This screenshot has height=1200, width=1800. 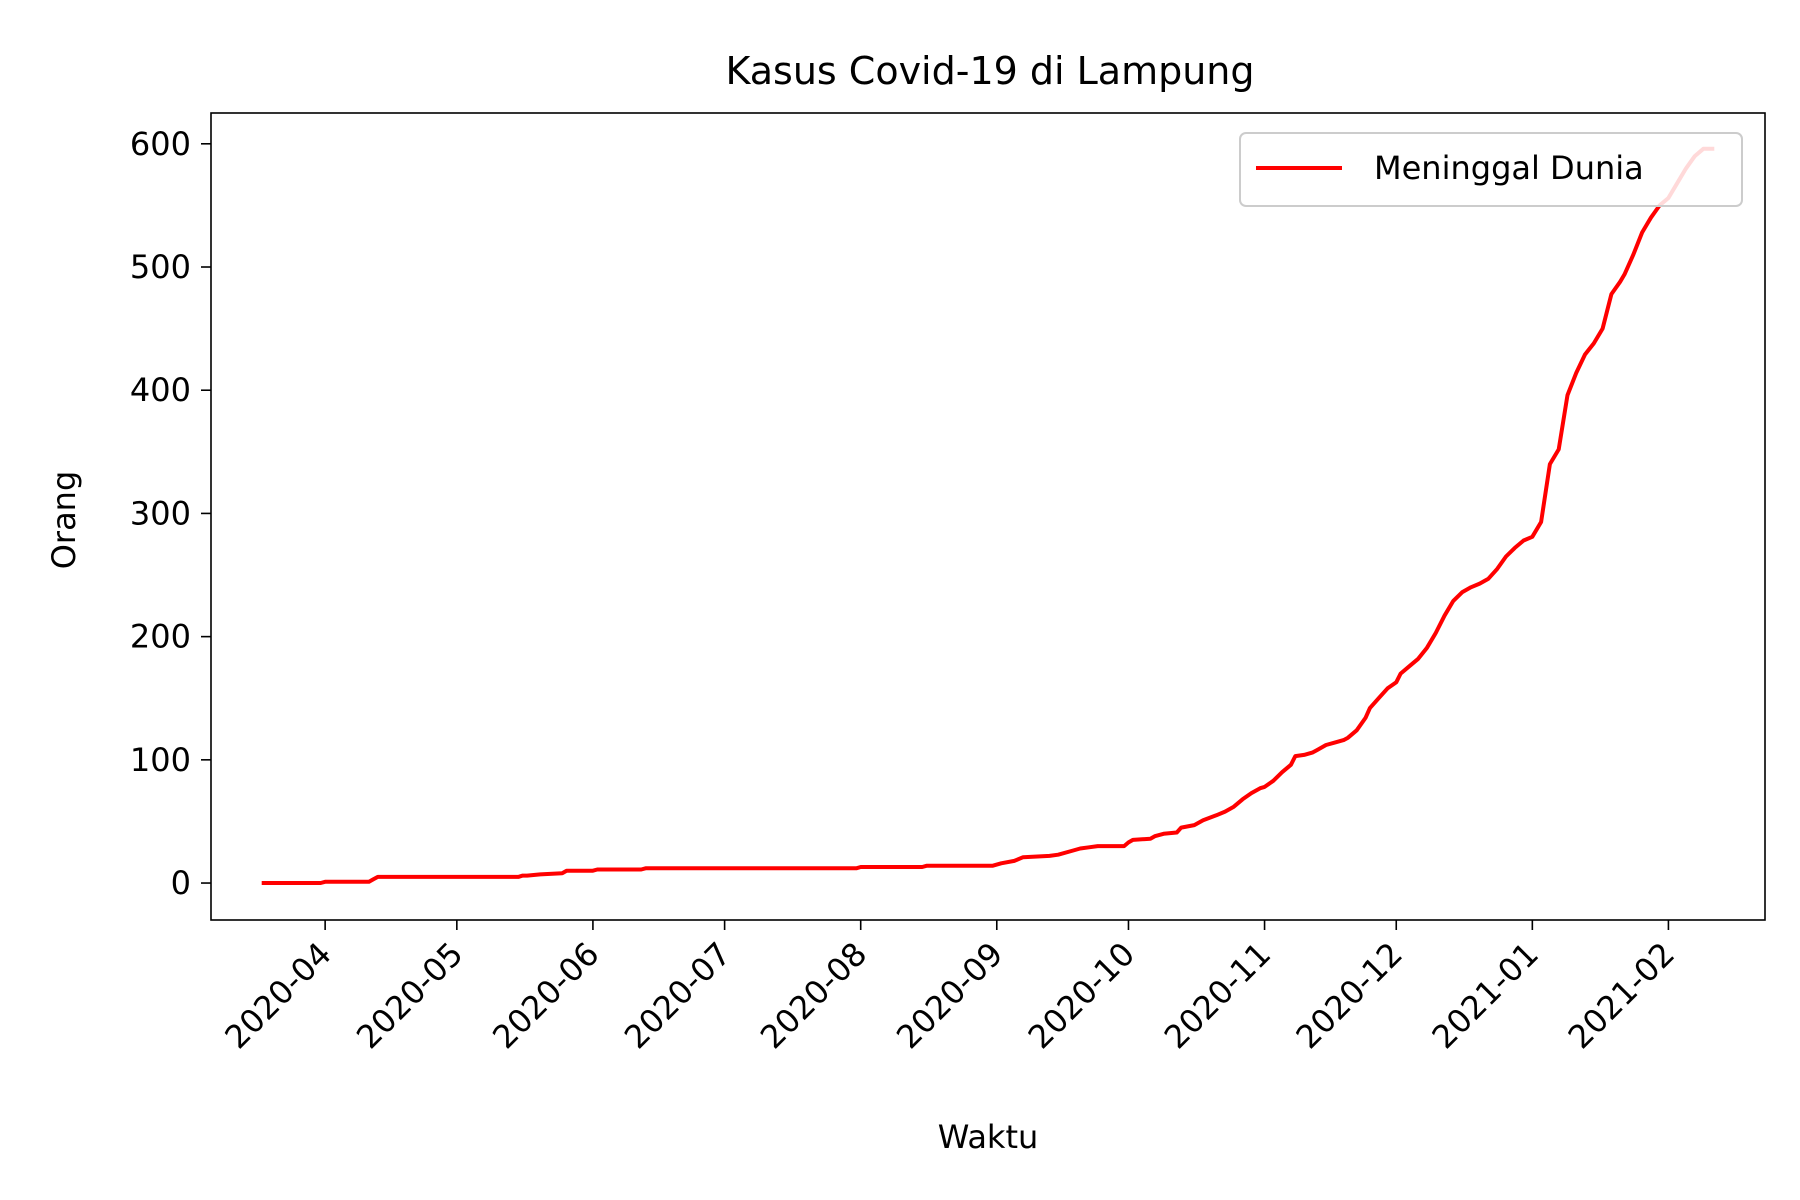 I want to click on x-tick-label: 2020-05, so click(x=409, y=995).